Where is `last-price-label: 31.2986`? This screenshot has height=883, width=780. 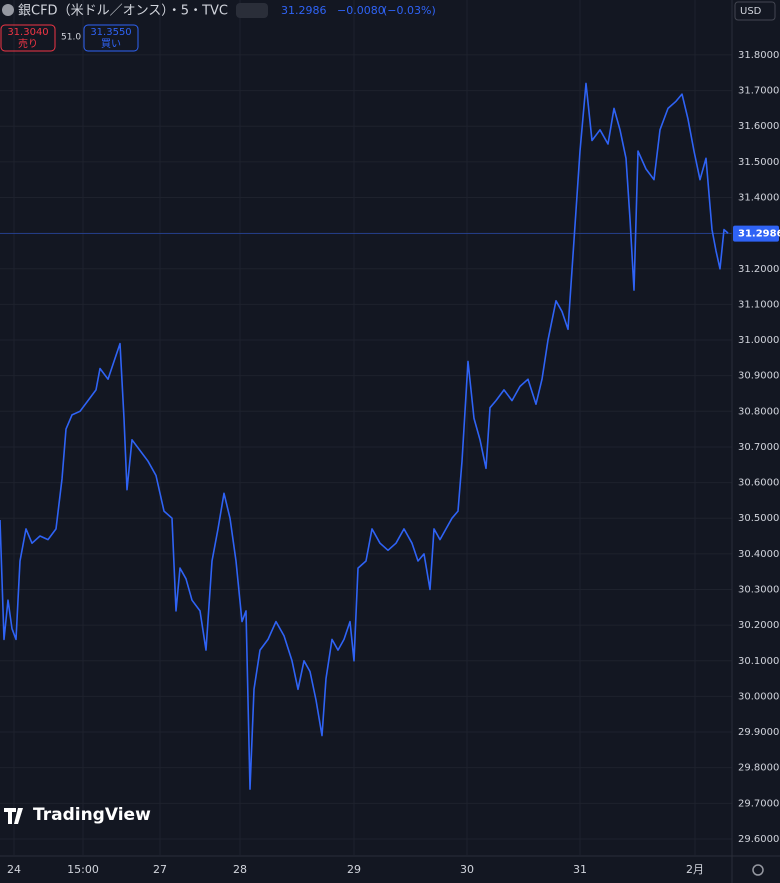 last-price-label: 31.2986 is located at coordinates (759, 234).